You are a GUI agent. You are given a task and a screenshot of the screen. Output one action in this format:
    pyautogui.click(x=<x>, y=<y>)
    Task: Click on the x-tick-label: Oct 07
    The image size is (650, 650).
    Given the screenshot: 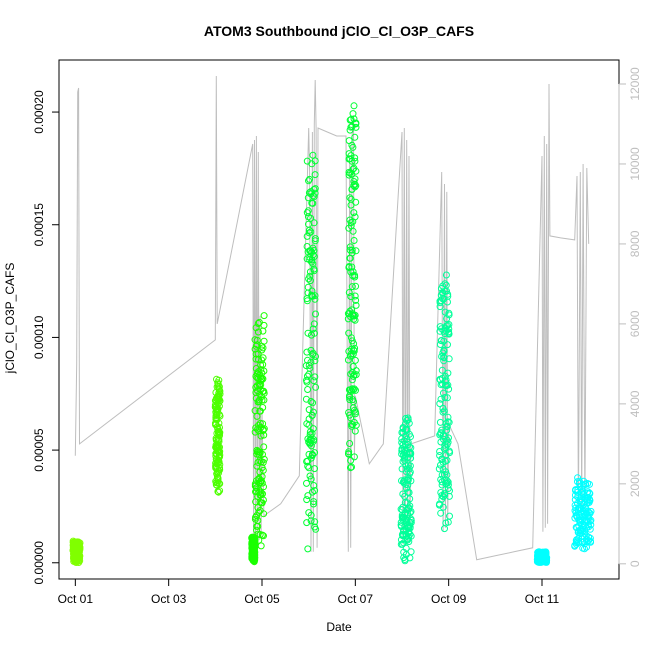 What is the action you would take?
    pyautogui.click(x=356, y=599)
    